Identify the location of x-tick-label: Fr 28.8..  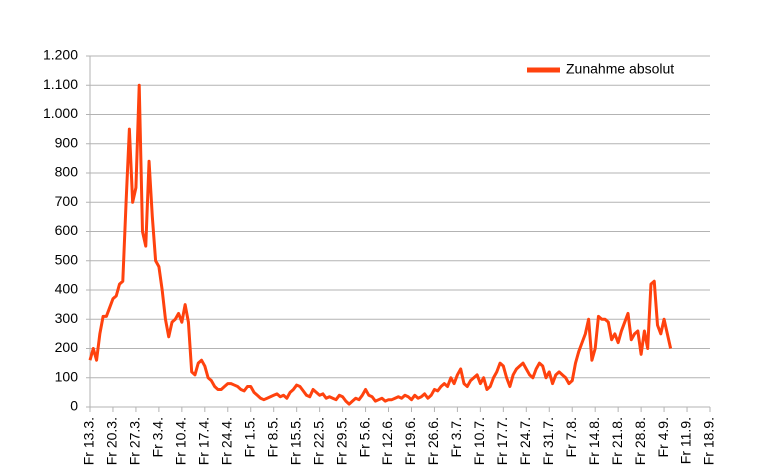
(640, 441).